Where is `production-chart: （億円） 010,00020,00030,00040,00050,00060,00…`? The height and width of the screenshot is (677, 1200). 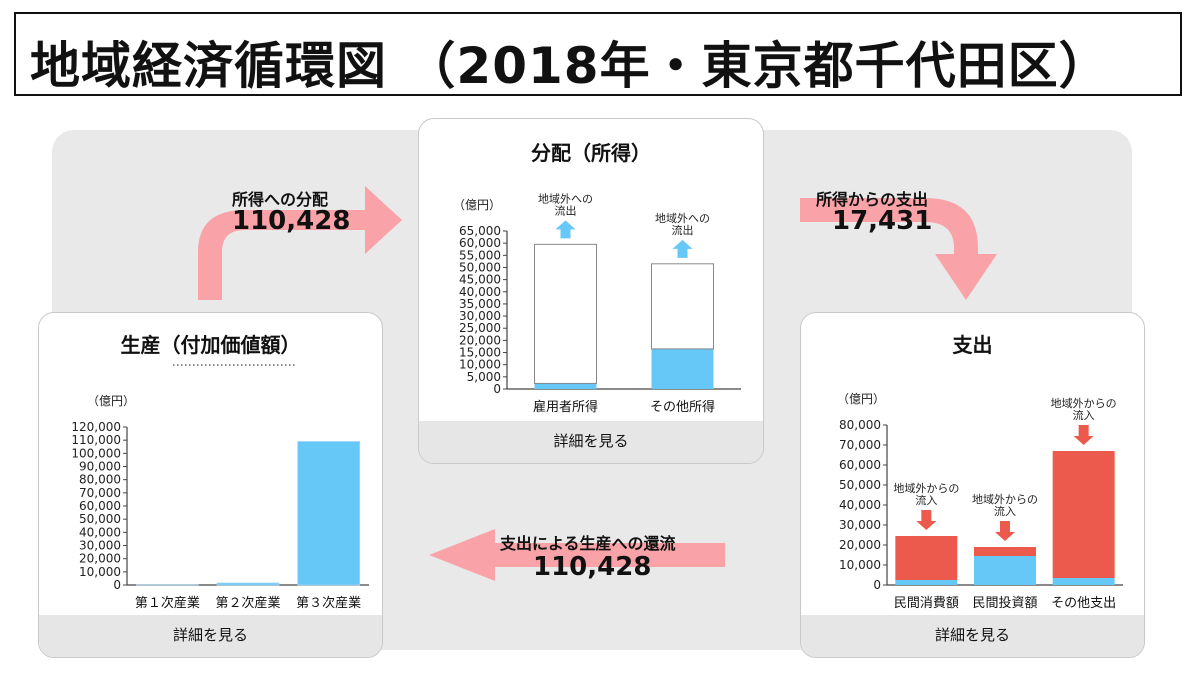
production-chart: （億円） 010,00020,00030,00040,00050,00060,00… is located at coordinates (220, 487).